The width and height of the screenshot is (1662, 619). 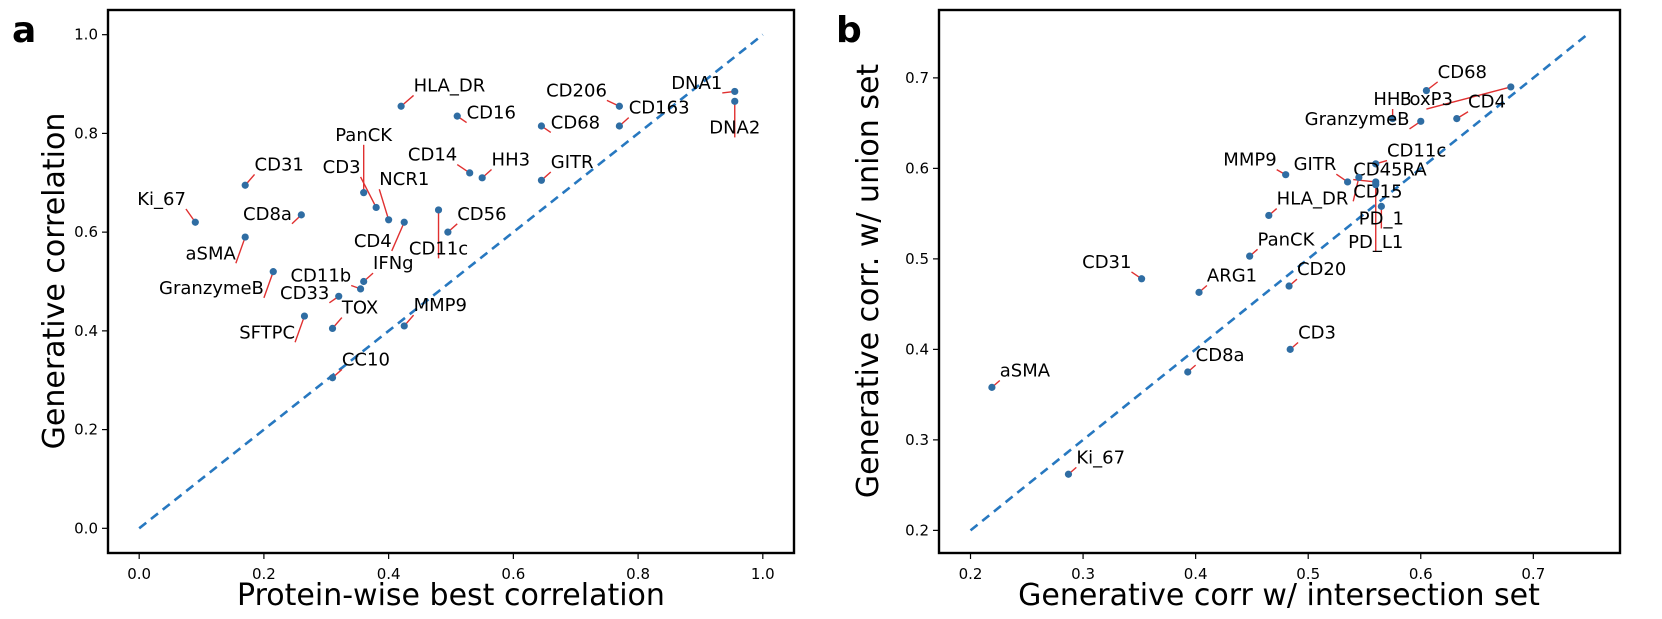 What do you see at coordinates (320, 276) in the screenshot?
I see `point-label: CD11b` at bounding box center [320, 276].